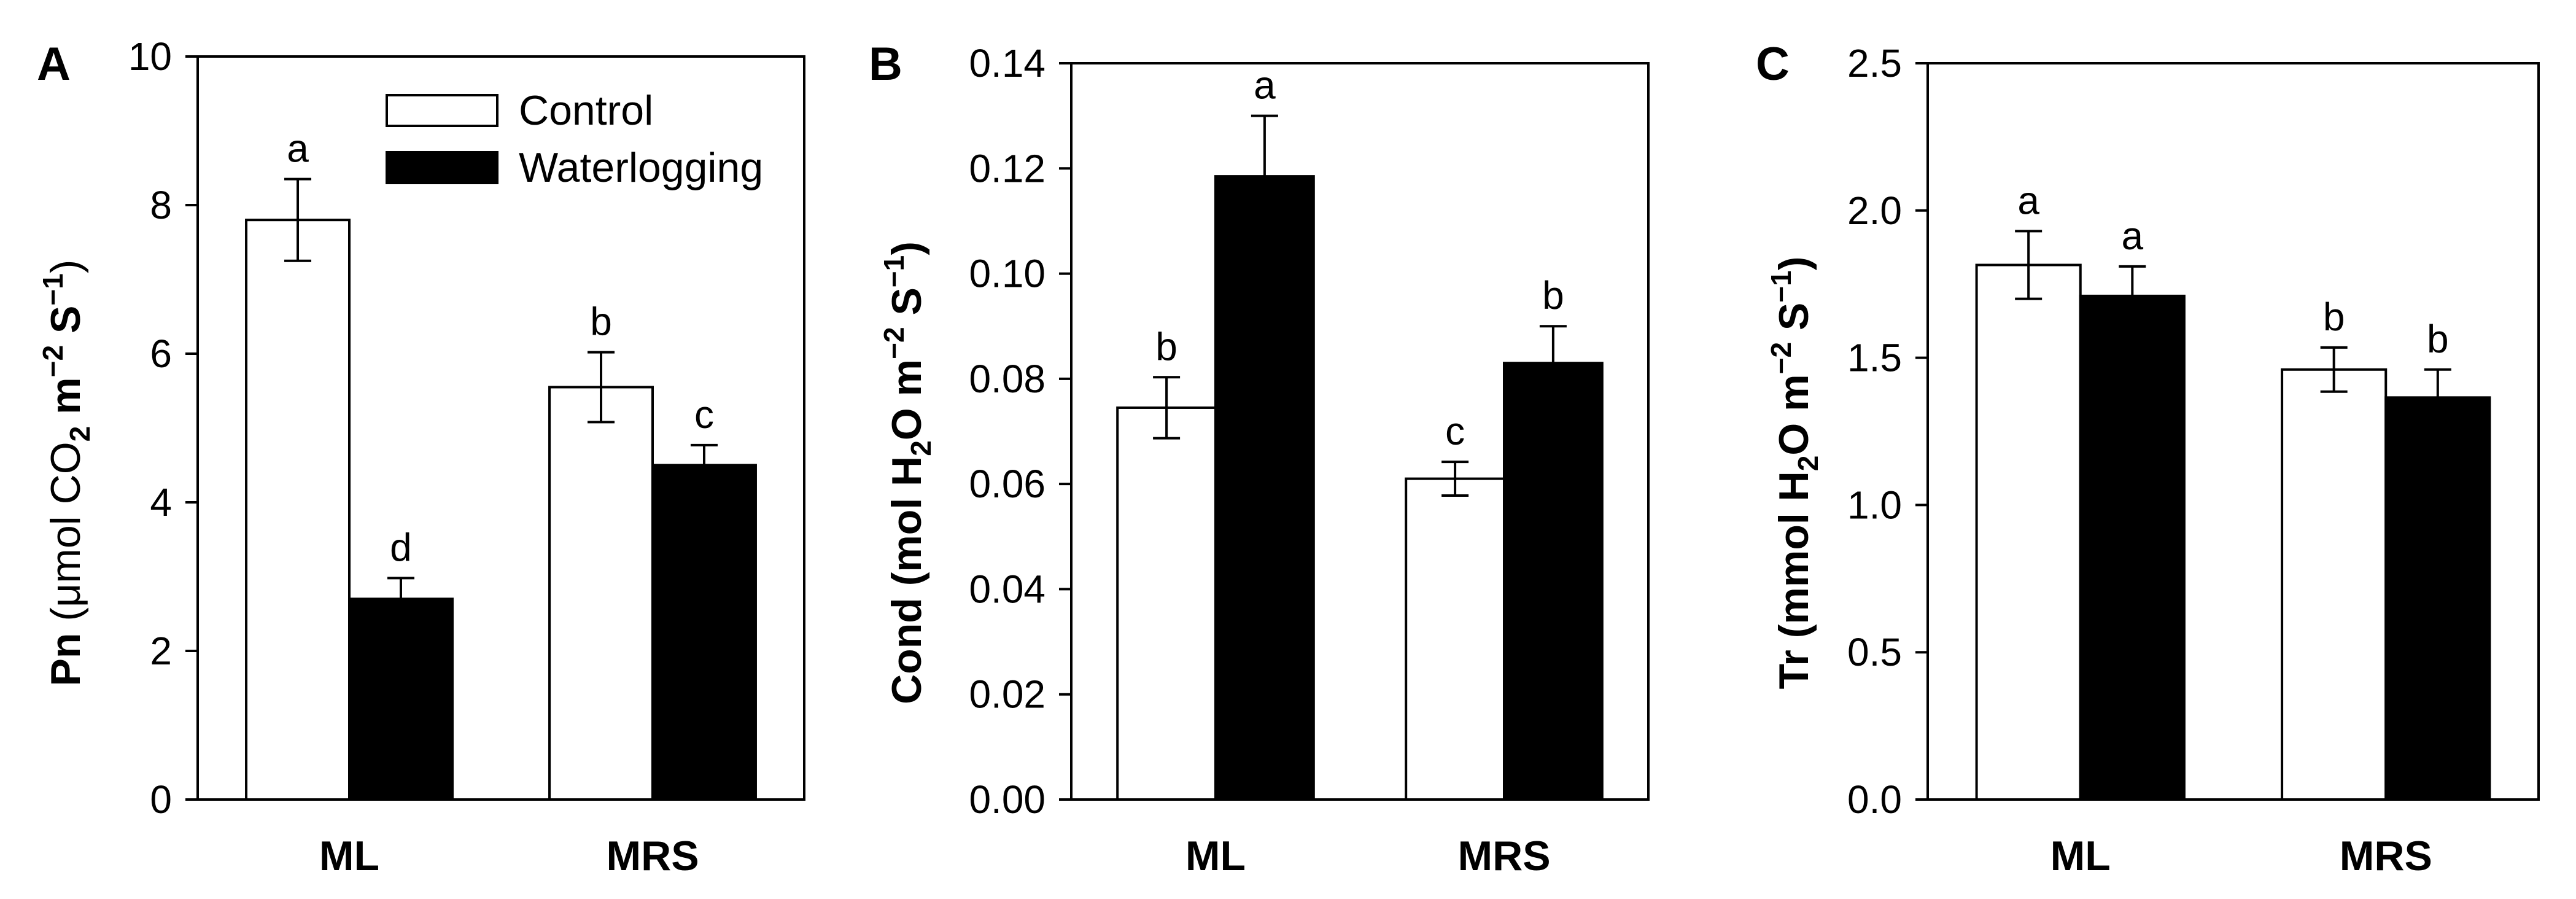 The height and width of the screenshot is (899, 2576). What do you see at coordinates (66, 473) in the screenshot?
I see `y-axis-label-a: Pn (μmol CO2 m−2 S−1)` at bounding box center [66, 473].